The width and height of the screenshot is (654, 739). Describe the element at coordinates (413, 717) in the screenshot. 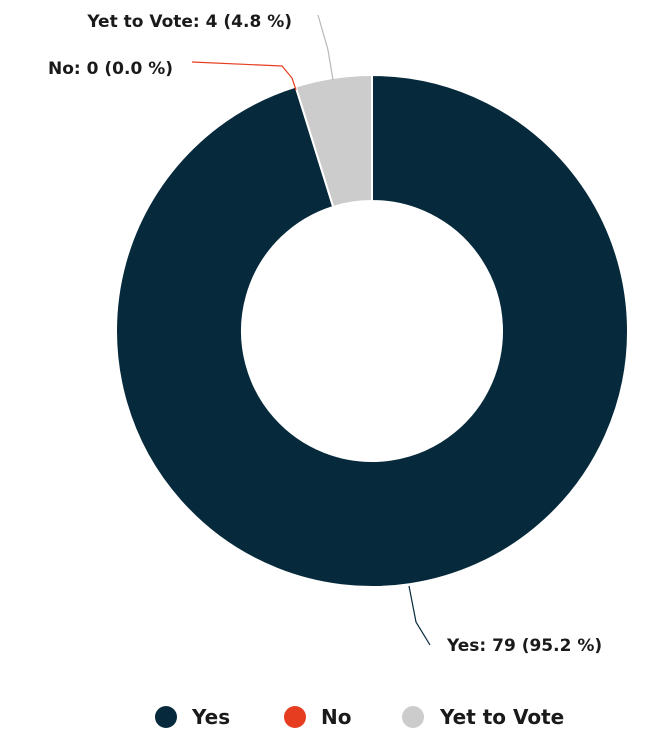

I see `legend-swatch-yet-to-vote` at that location.